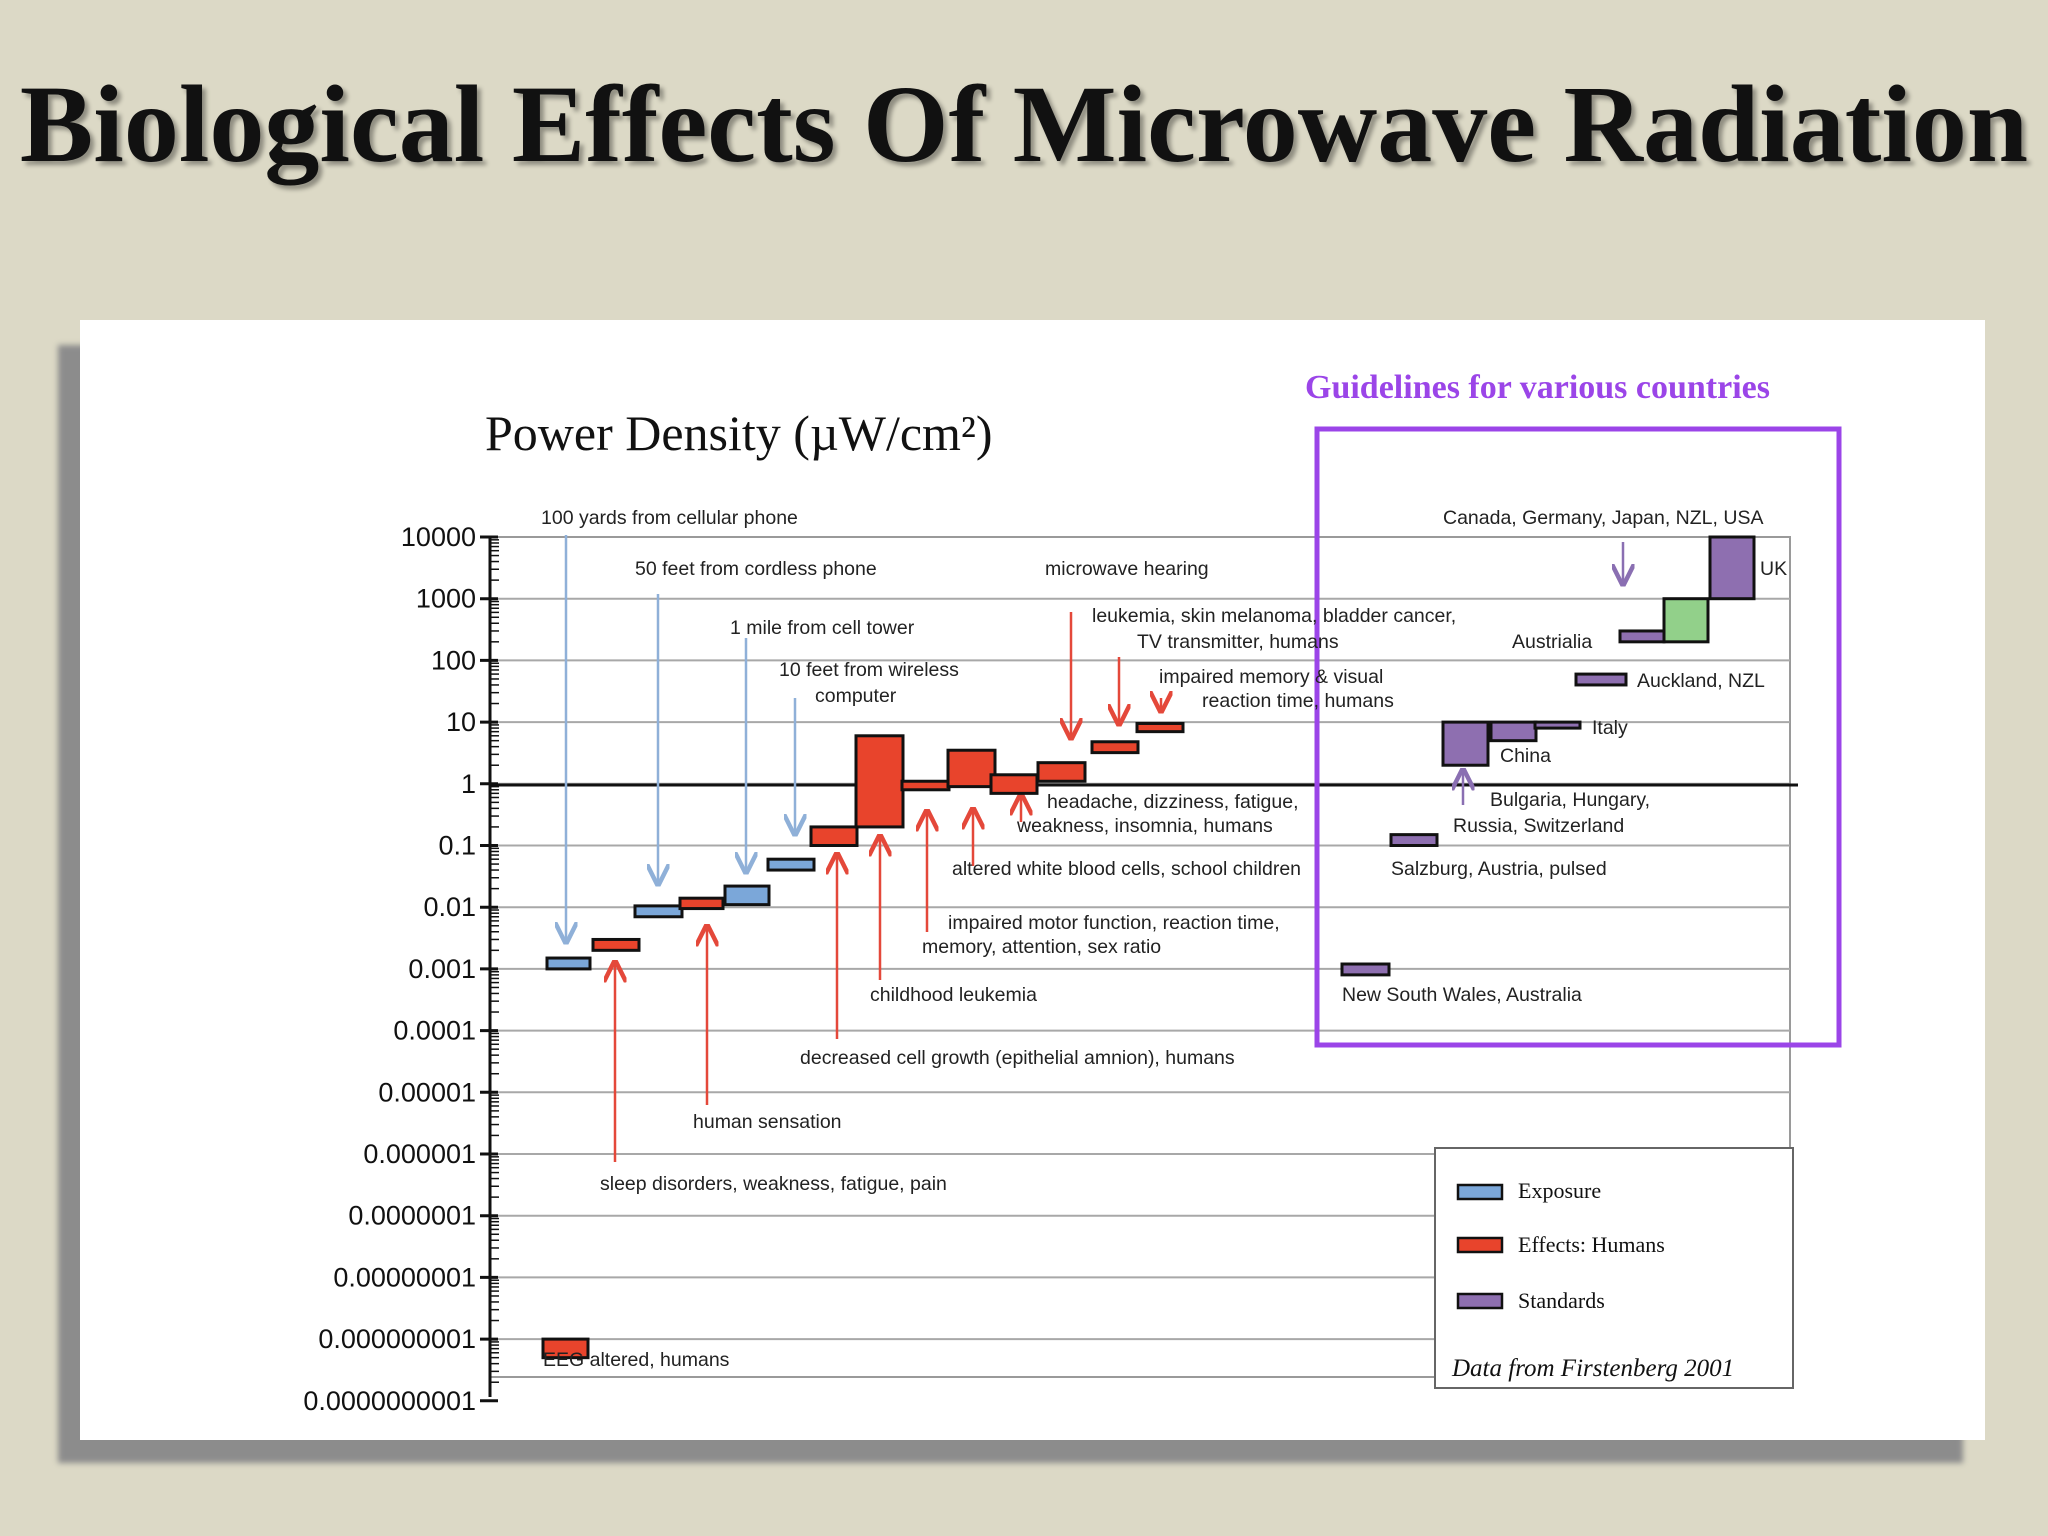  Describe the element at coordinates (1525, 756) in the screenshot. I see `label-china: China` at that location.